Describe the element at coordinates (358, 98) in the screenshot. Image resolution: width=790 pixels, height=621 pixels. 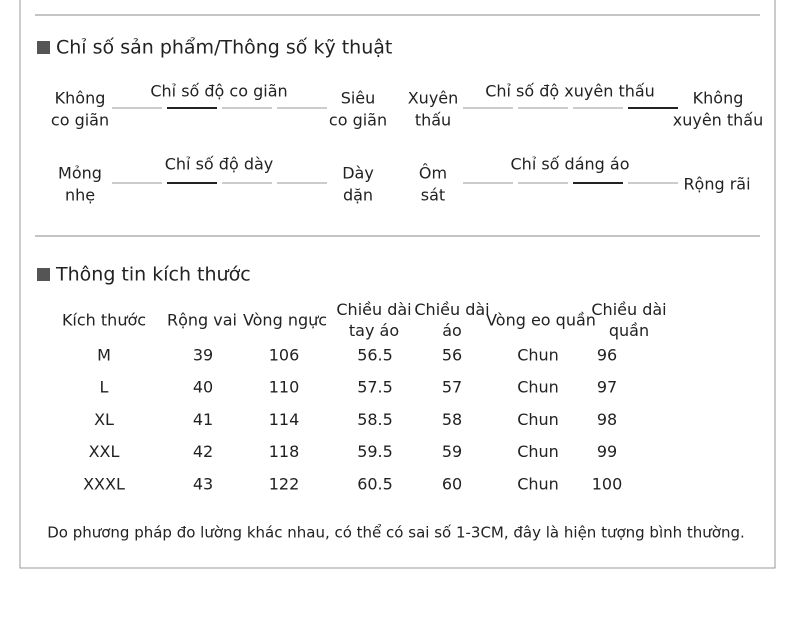
I see `scale-right-label: Siêu` at that location.